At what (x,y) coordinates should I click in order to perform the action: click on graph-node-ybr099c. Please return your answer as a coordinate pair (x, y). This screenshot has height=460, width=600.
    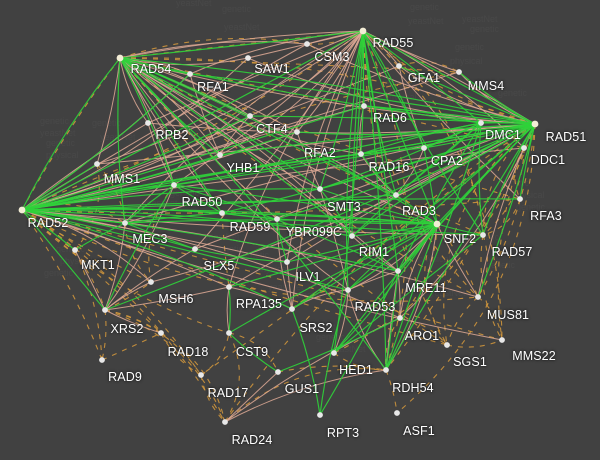
    Looking at the image, I should click on (277, 219).